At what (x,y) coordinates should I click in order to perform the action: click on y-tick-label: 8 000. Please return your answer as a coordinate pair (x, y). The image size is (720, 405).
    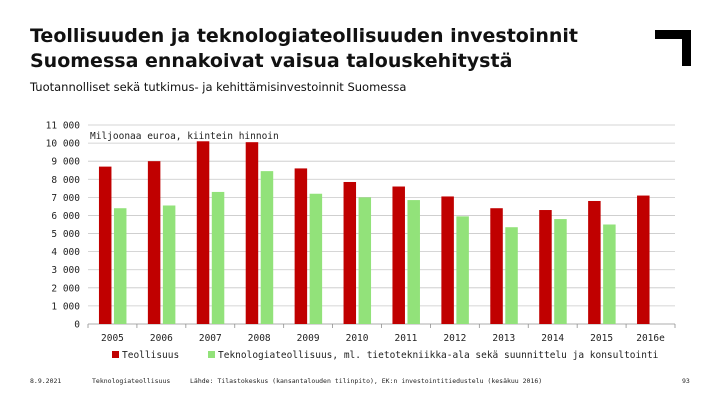
    Looking at the image, I should click on (65, 180).